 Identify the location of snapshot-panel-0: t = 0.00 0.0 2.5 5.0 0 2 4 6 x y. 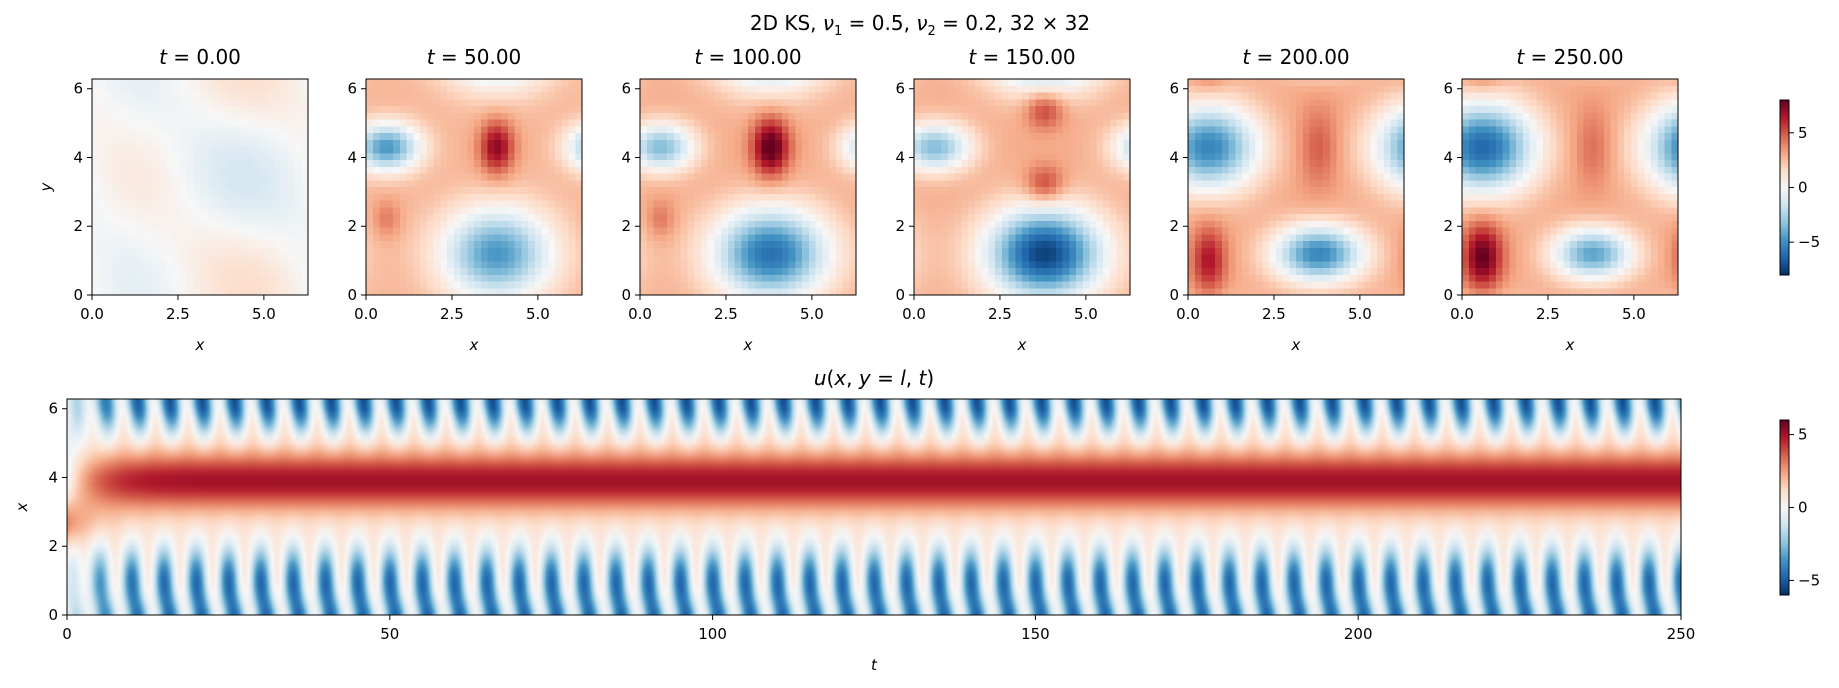
(173, 199).